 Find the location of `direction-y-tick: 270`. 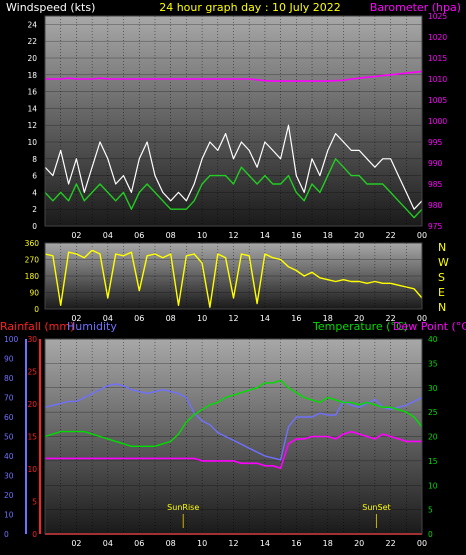

direction-y-tick: 270 is located at coordinates (32, 260).